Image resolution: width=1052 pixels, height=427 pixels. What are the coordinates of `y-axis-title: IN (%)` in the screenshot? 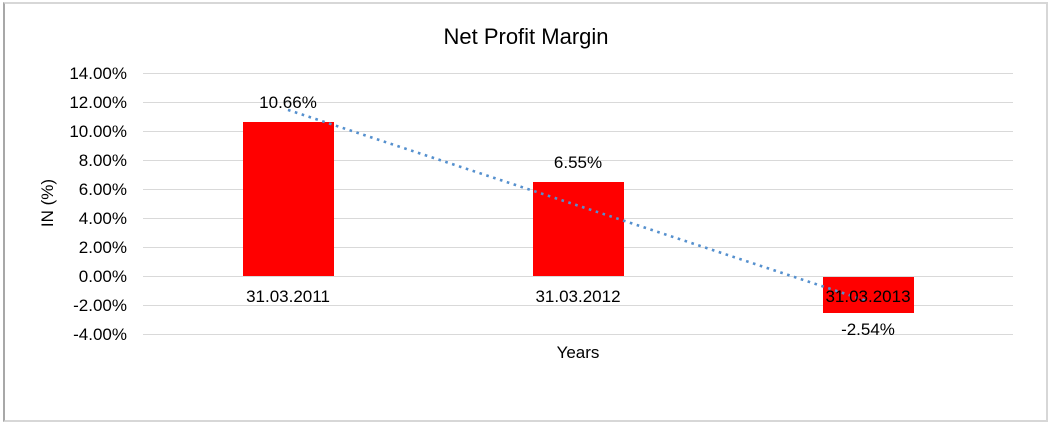 It's located at (47, 203).